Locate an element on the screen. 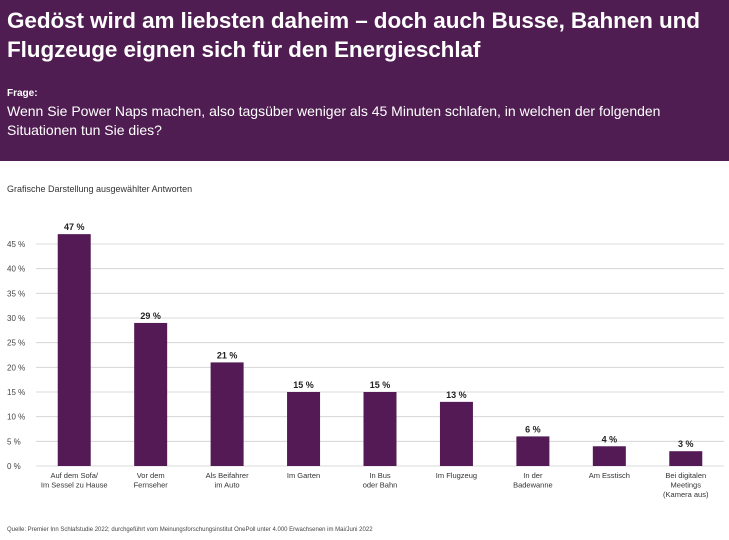  x-tick-label: Meetings is located at coordinates (686, 485).